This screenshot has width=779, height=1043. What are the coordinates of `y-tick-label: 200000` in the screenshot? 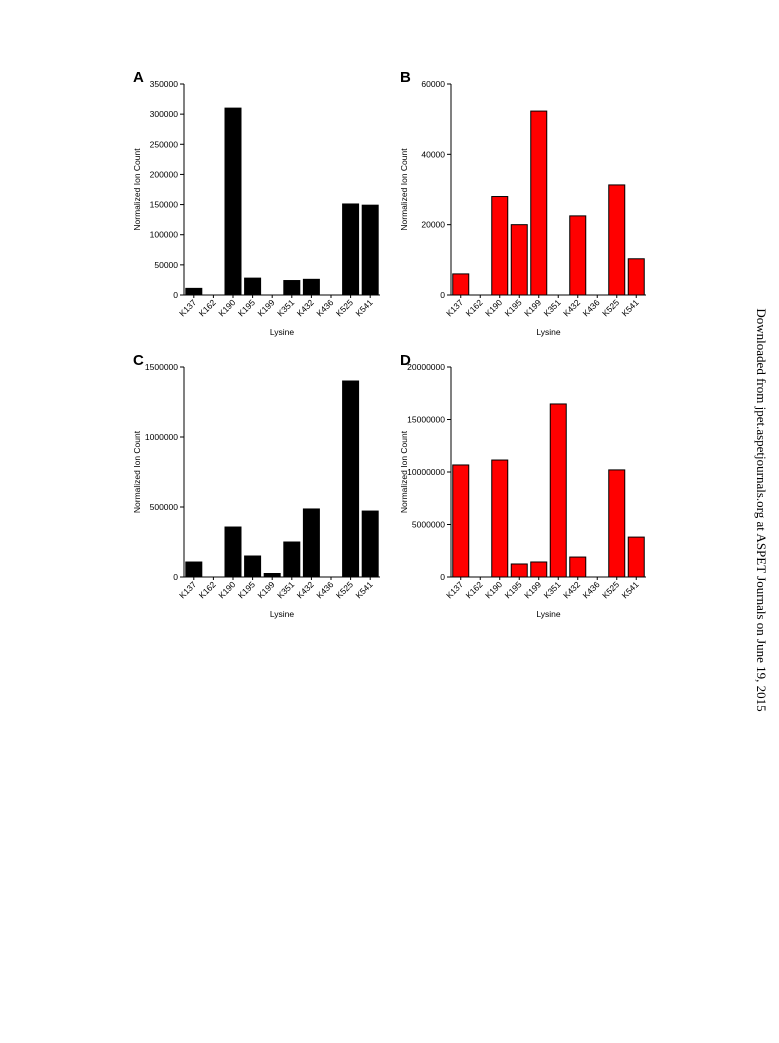 It's located at (164, 174).